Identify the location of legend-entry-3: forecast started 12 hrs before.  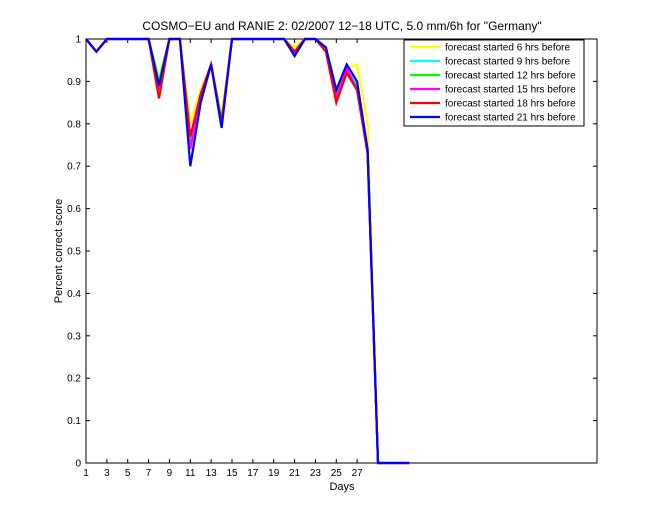
(510, 76).